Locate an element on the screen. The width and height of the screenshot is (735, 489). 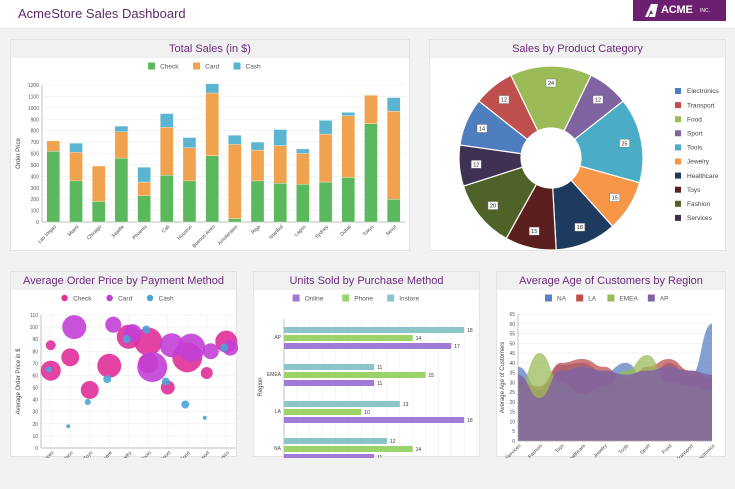
total-sales-y-tick: 200 is located at coordinates (35, 200).